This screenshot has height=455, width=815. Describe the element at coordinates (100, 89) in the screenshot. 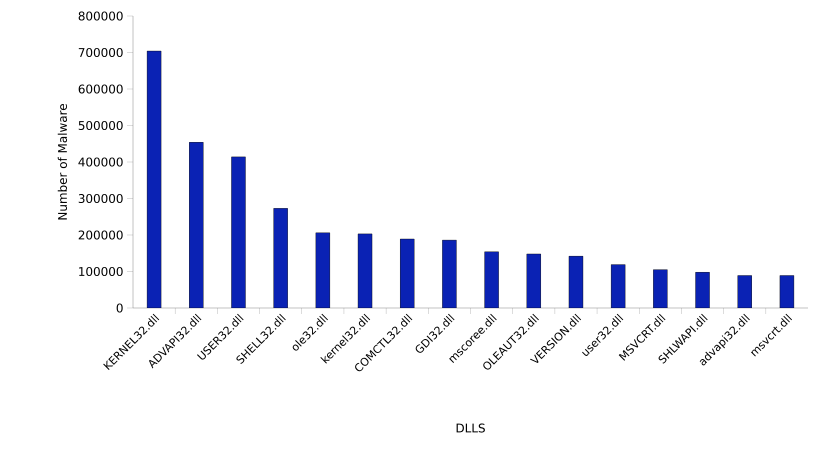

I see `y-tick-label: 600000` at that location.